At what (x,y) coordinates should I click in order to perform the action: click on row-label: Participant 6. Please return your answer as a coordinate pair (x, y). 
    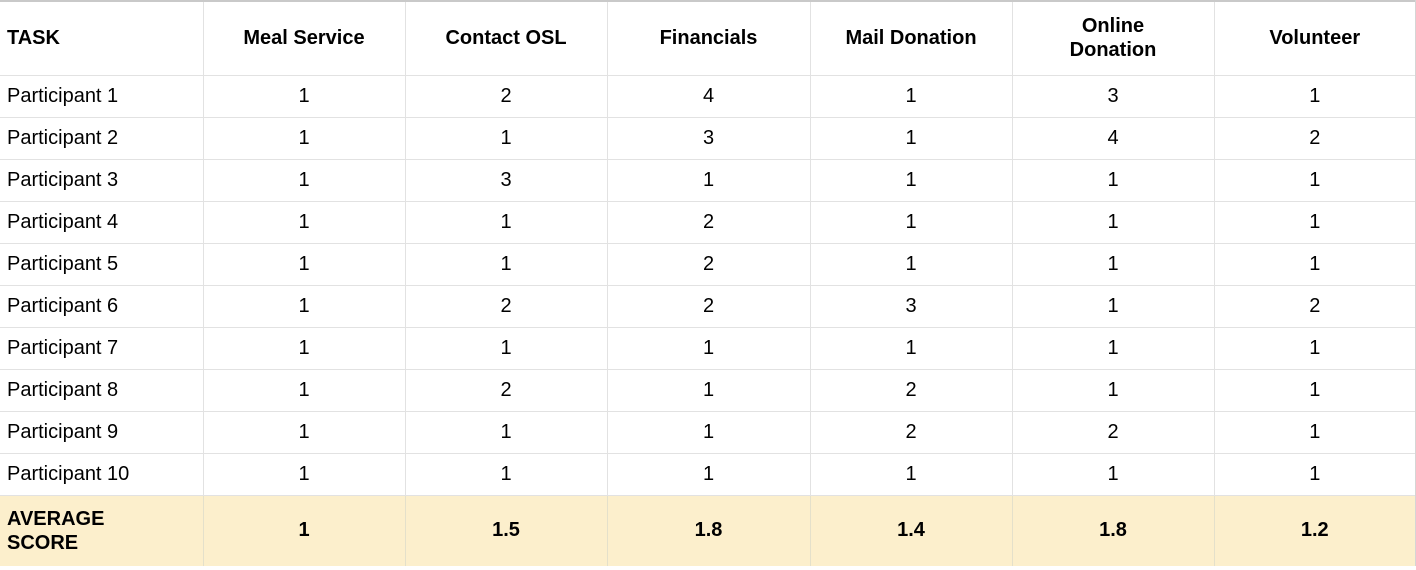
    Looking at the image, I should click on (102, 306).